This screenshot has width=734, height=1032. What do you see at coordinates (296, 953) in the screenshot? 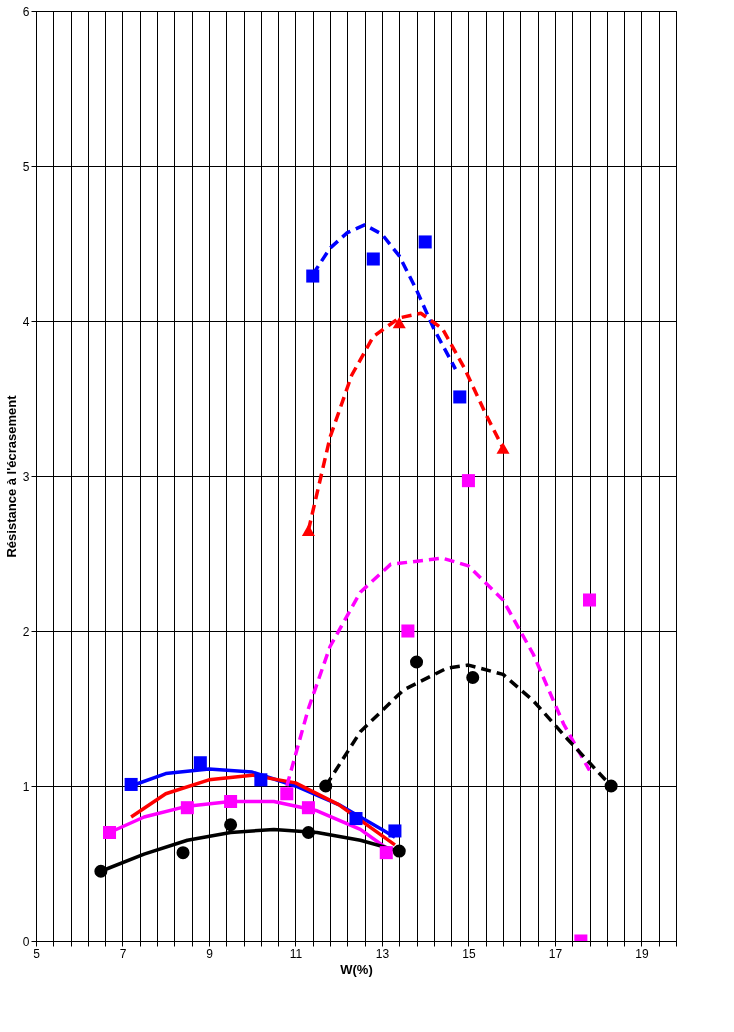
I see `x-tick-label: 11` at bounding box center [296, 953].